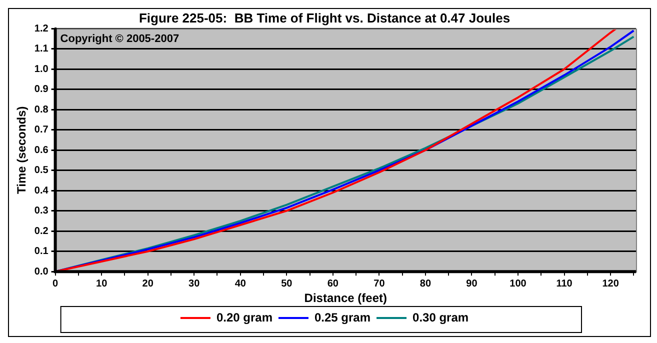 The image size is (657, 343). I want to click on y-tick-label: 0.4, so click(41, 190).